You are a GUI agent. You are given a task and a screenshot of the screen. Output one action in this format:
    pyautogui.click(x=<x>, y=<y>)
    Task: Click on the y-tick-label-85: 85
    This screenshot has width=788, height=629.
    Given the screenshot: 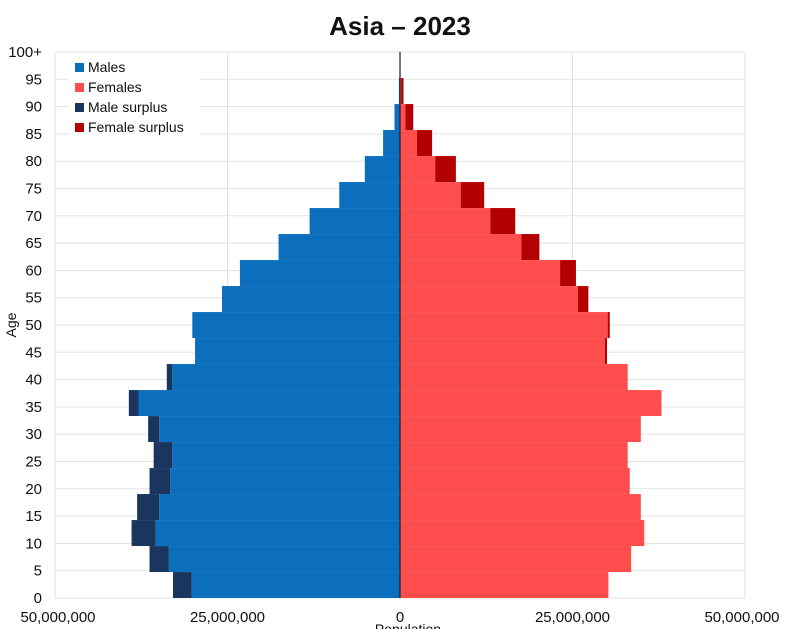 What is the action you would take?
    pyautogui.click(x=33, y=134)
    